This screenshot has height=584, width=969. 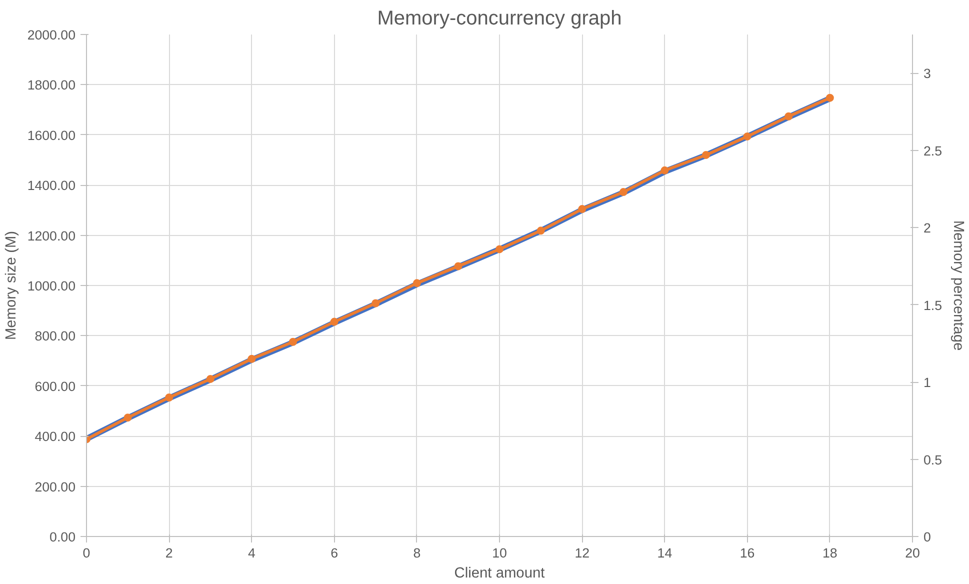 I want to click on chart-title: Memory-concurrency graph, so click(x=499, y=19).